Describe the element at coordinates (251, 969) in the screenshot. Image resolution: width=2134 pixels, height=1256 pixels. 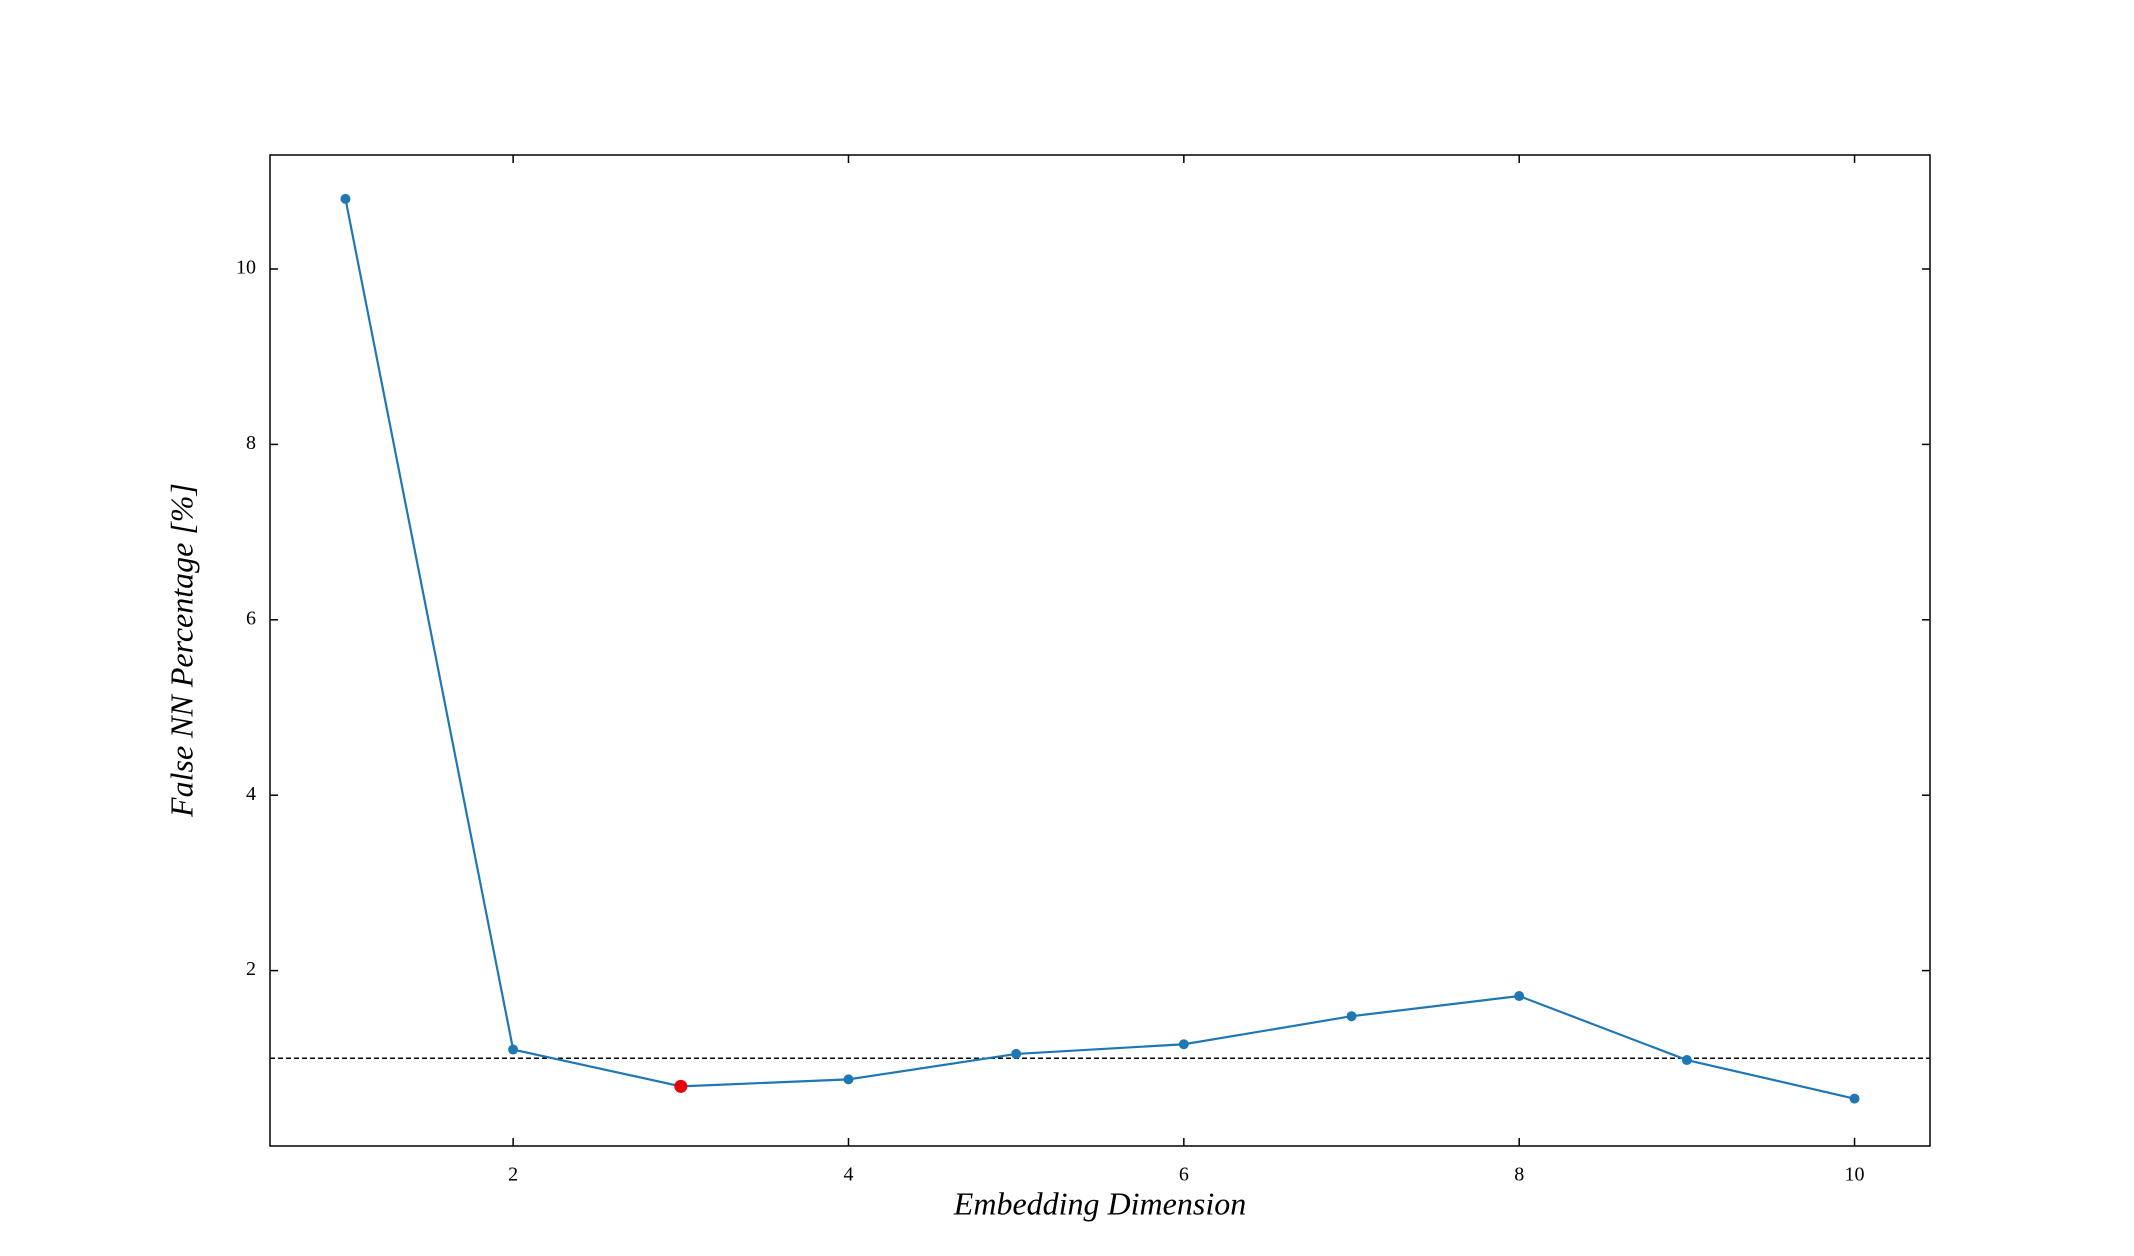
I see `y-tick-label: 2` at that location.